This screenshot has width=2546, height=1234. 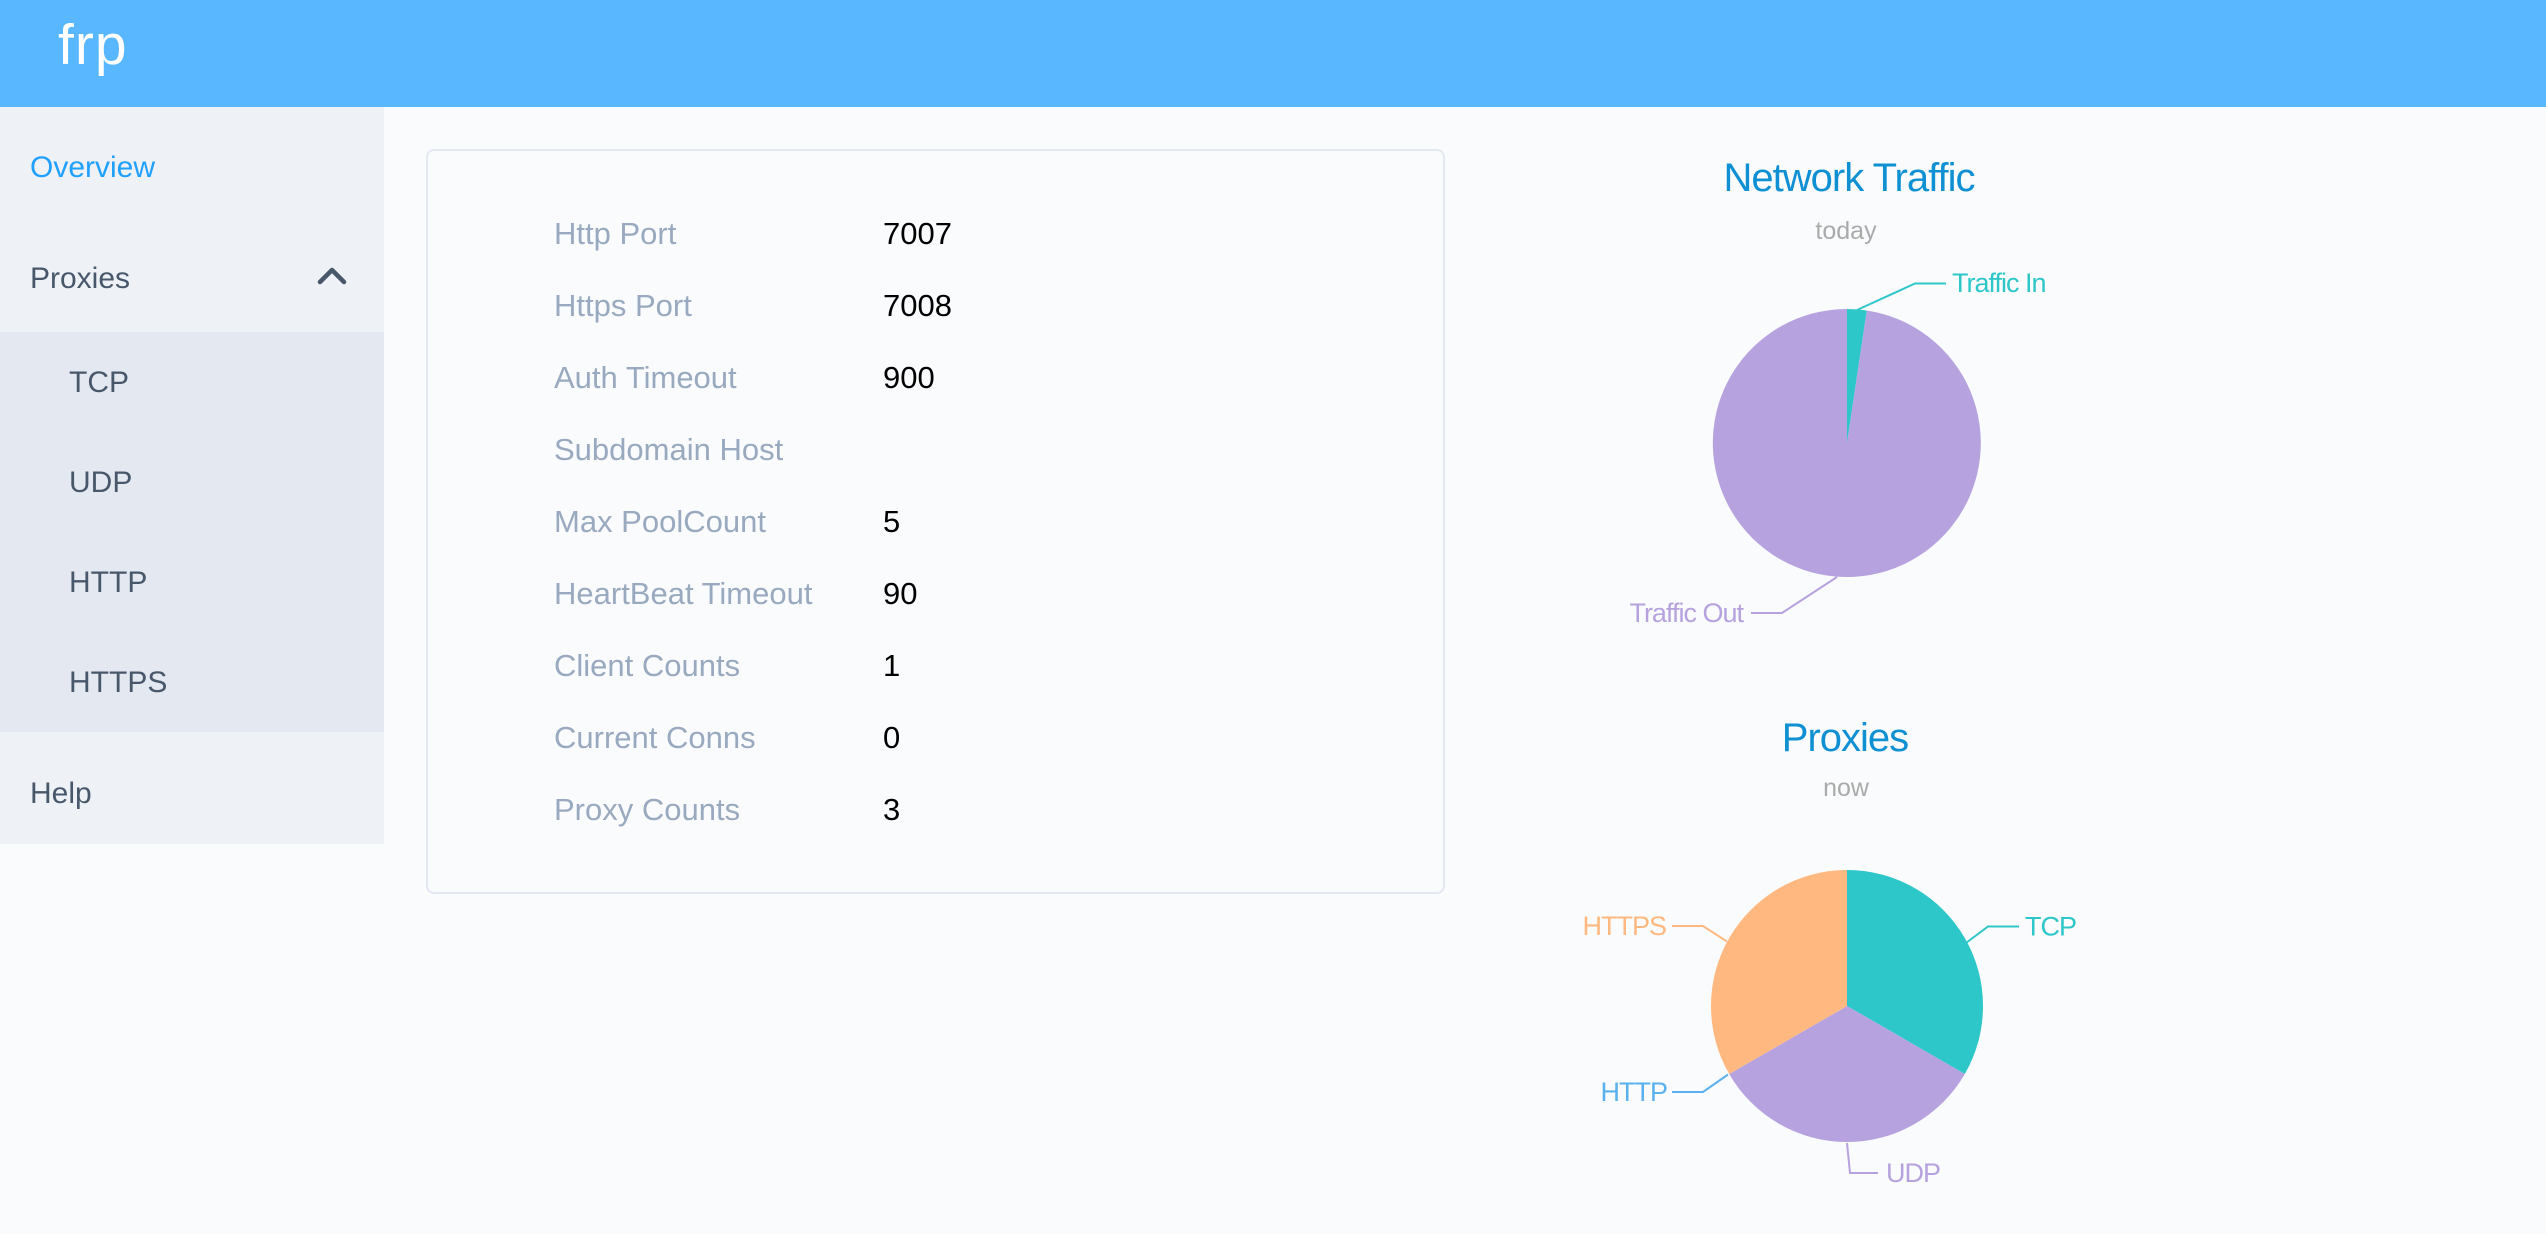 What do you see at coordinates (1999, 283) in the screenshot?
I see `svg-text: Traffic In` at bounding box center [1999, 283].